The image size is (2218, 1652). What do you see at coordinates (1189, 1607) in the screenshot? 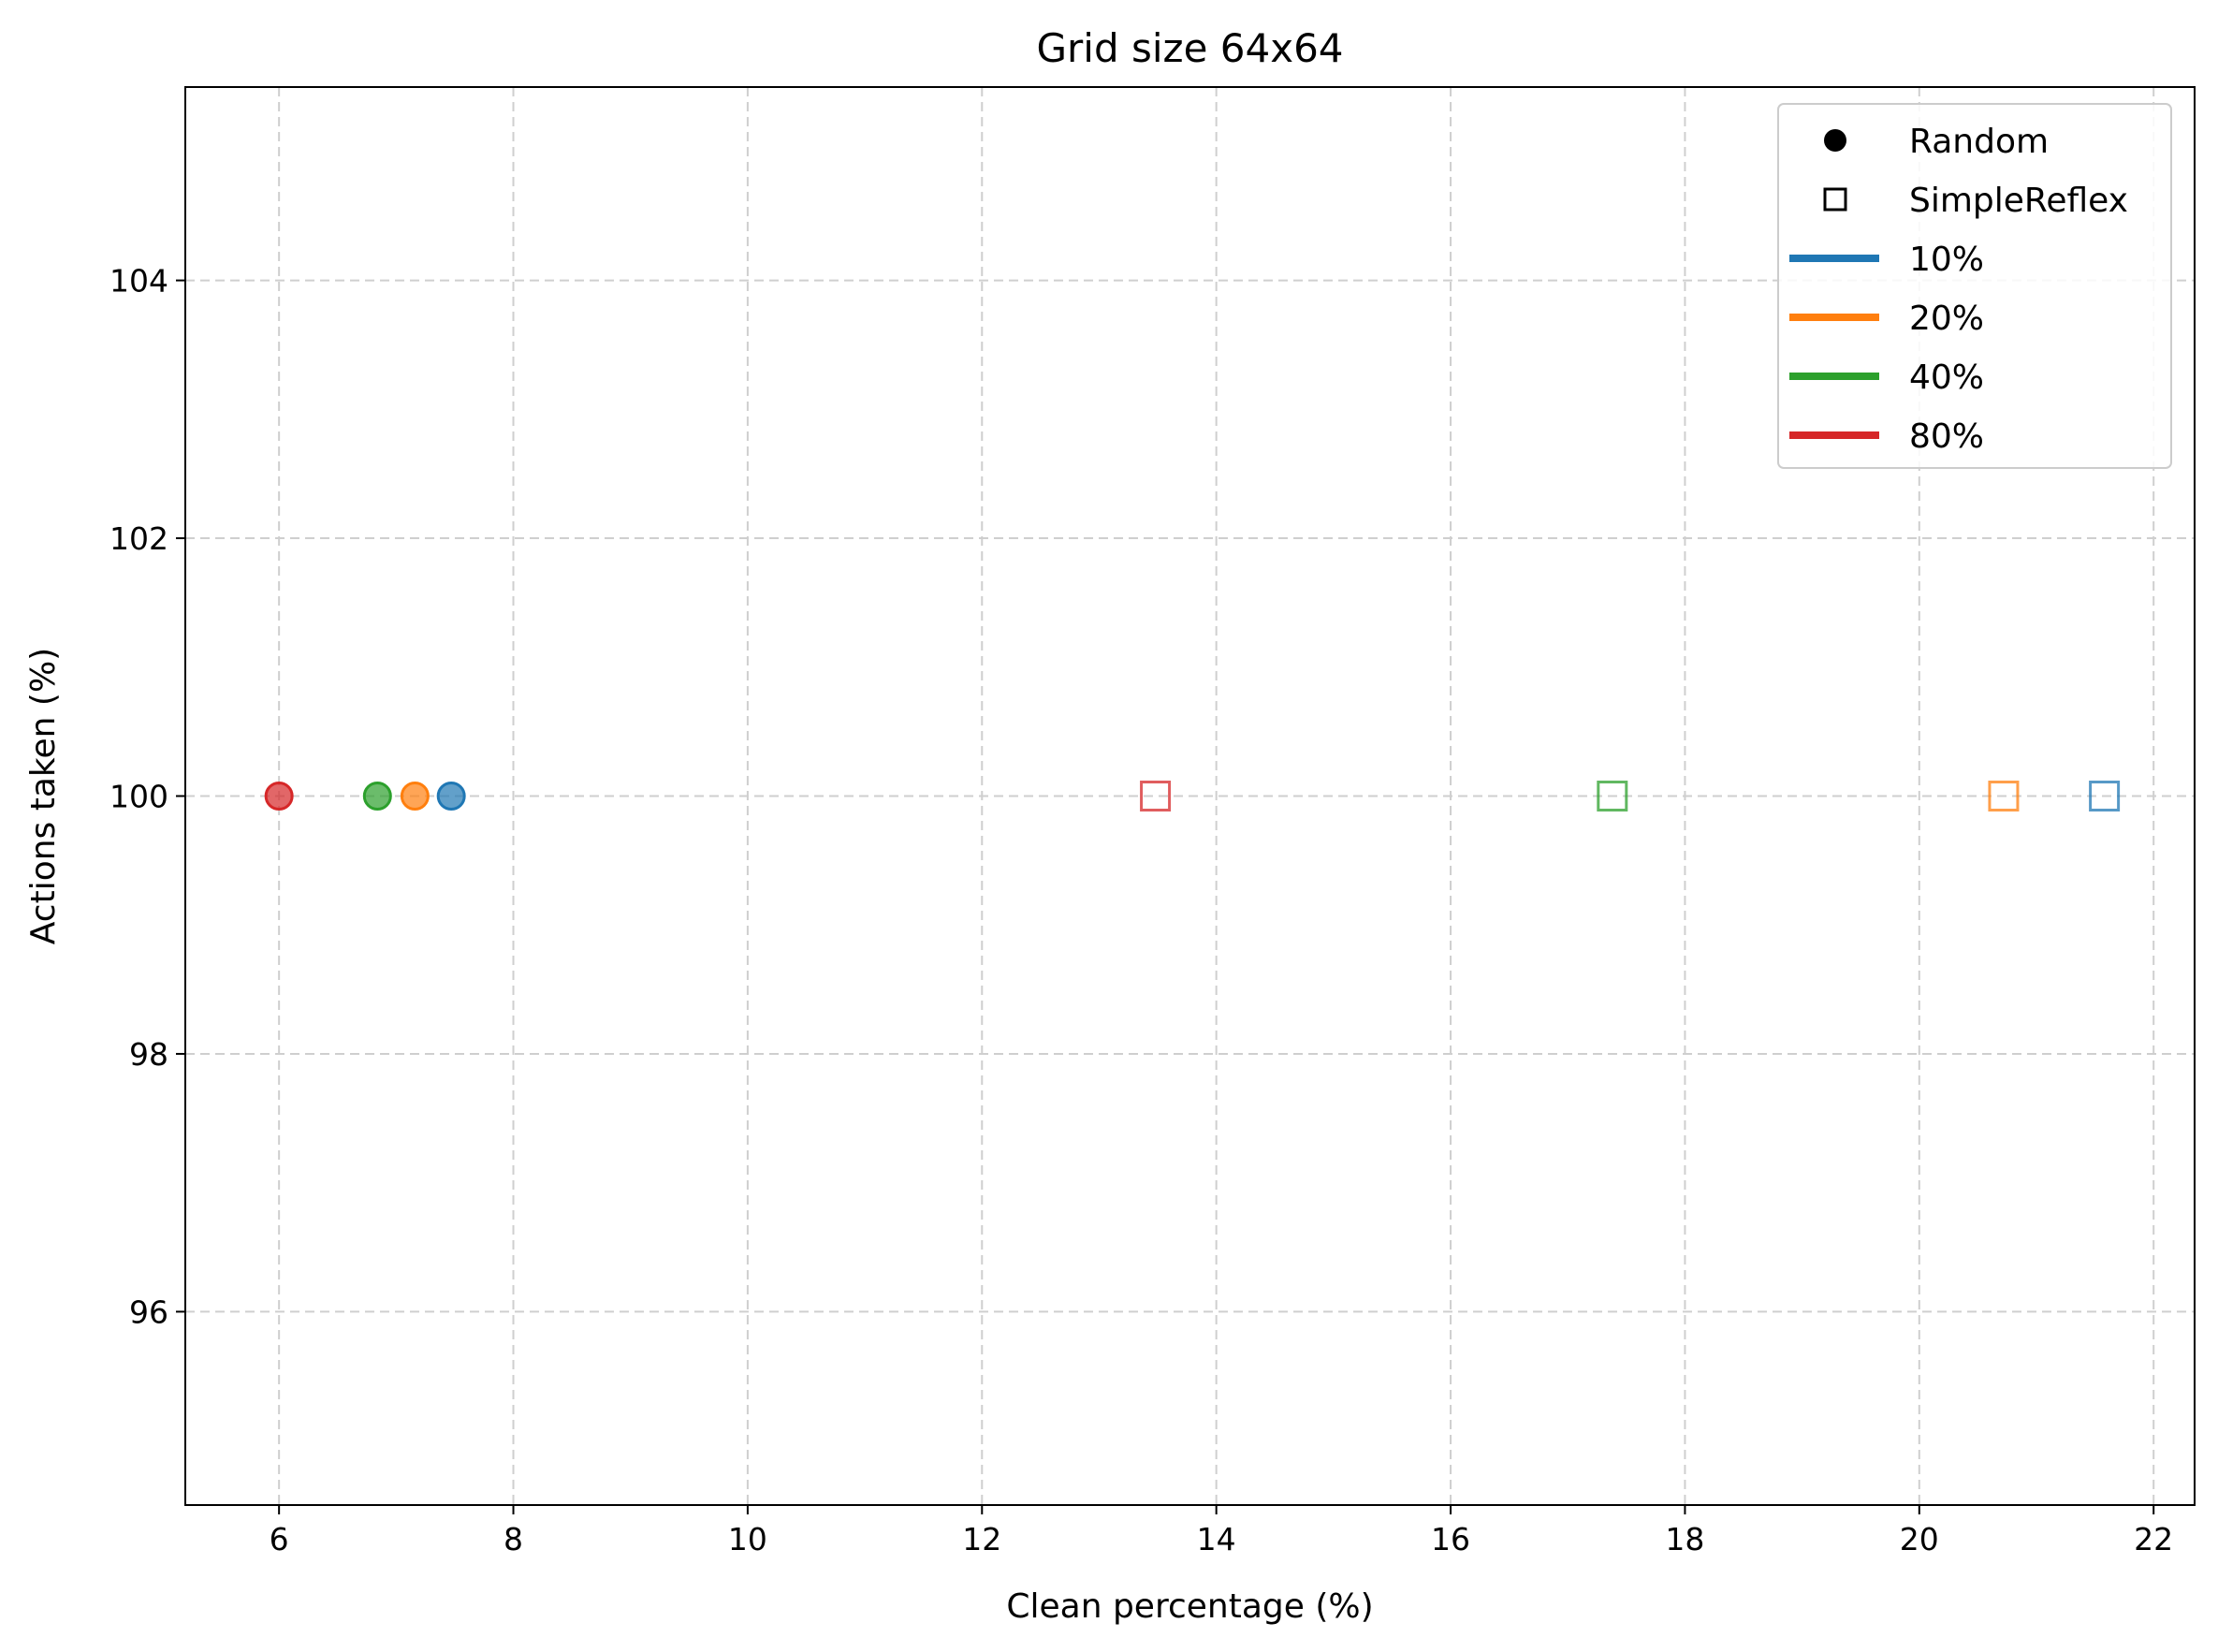
I see `x-axis-label: Clean percentage (%)` at bounding box center [1189, 1607].